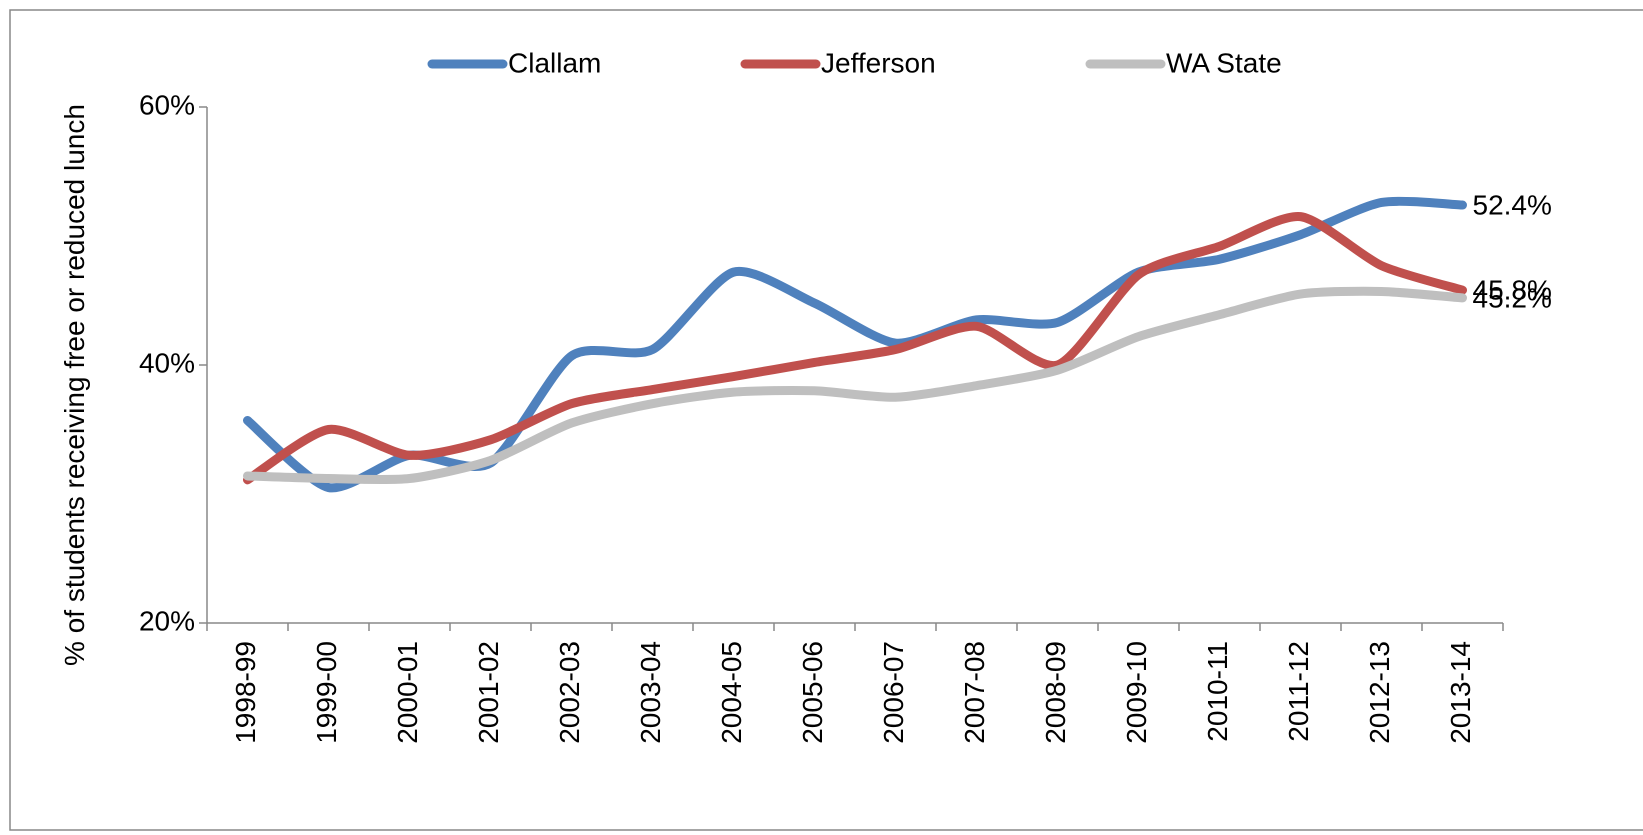  What do you see at coordinates (1379, 692) in the screenshot?
I see `x-tick-label: 2012-13` at bounding box center [1379, 692].